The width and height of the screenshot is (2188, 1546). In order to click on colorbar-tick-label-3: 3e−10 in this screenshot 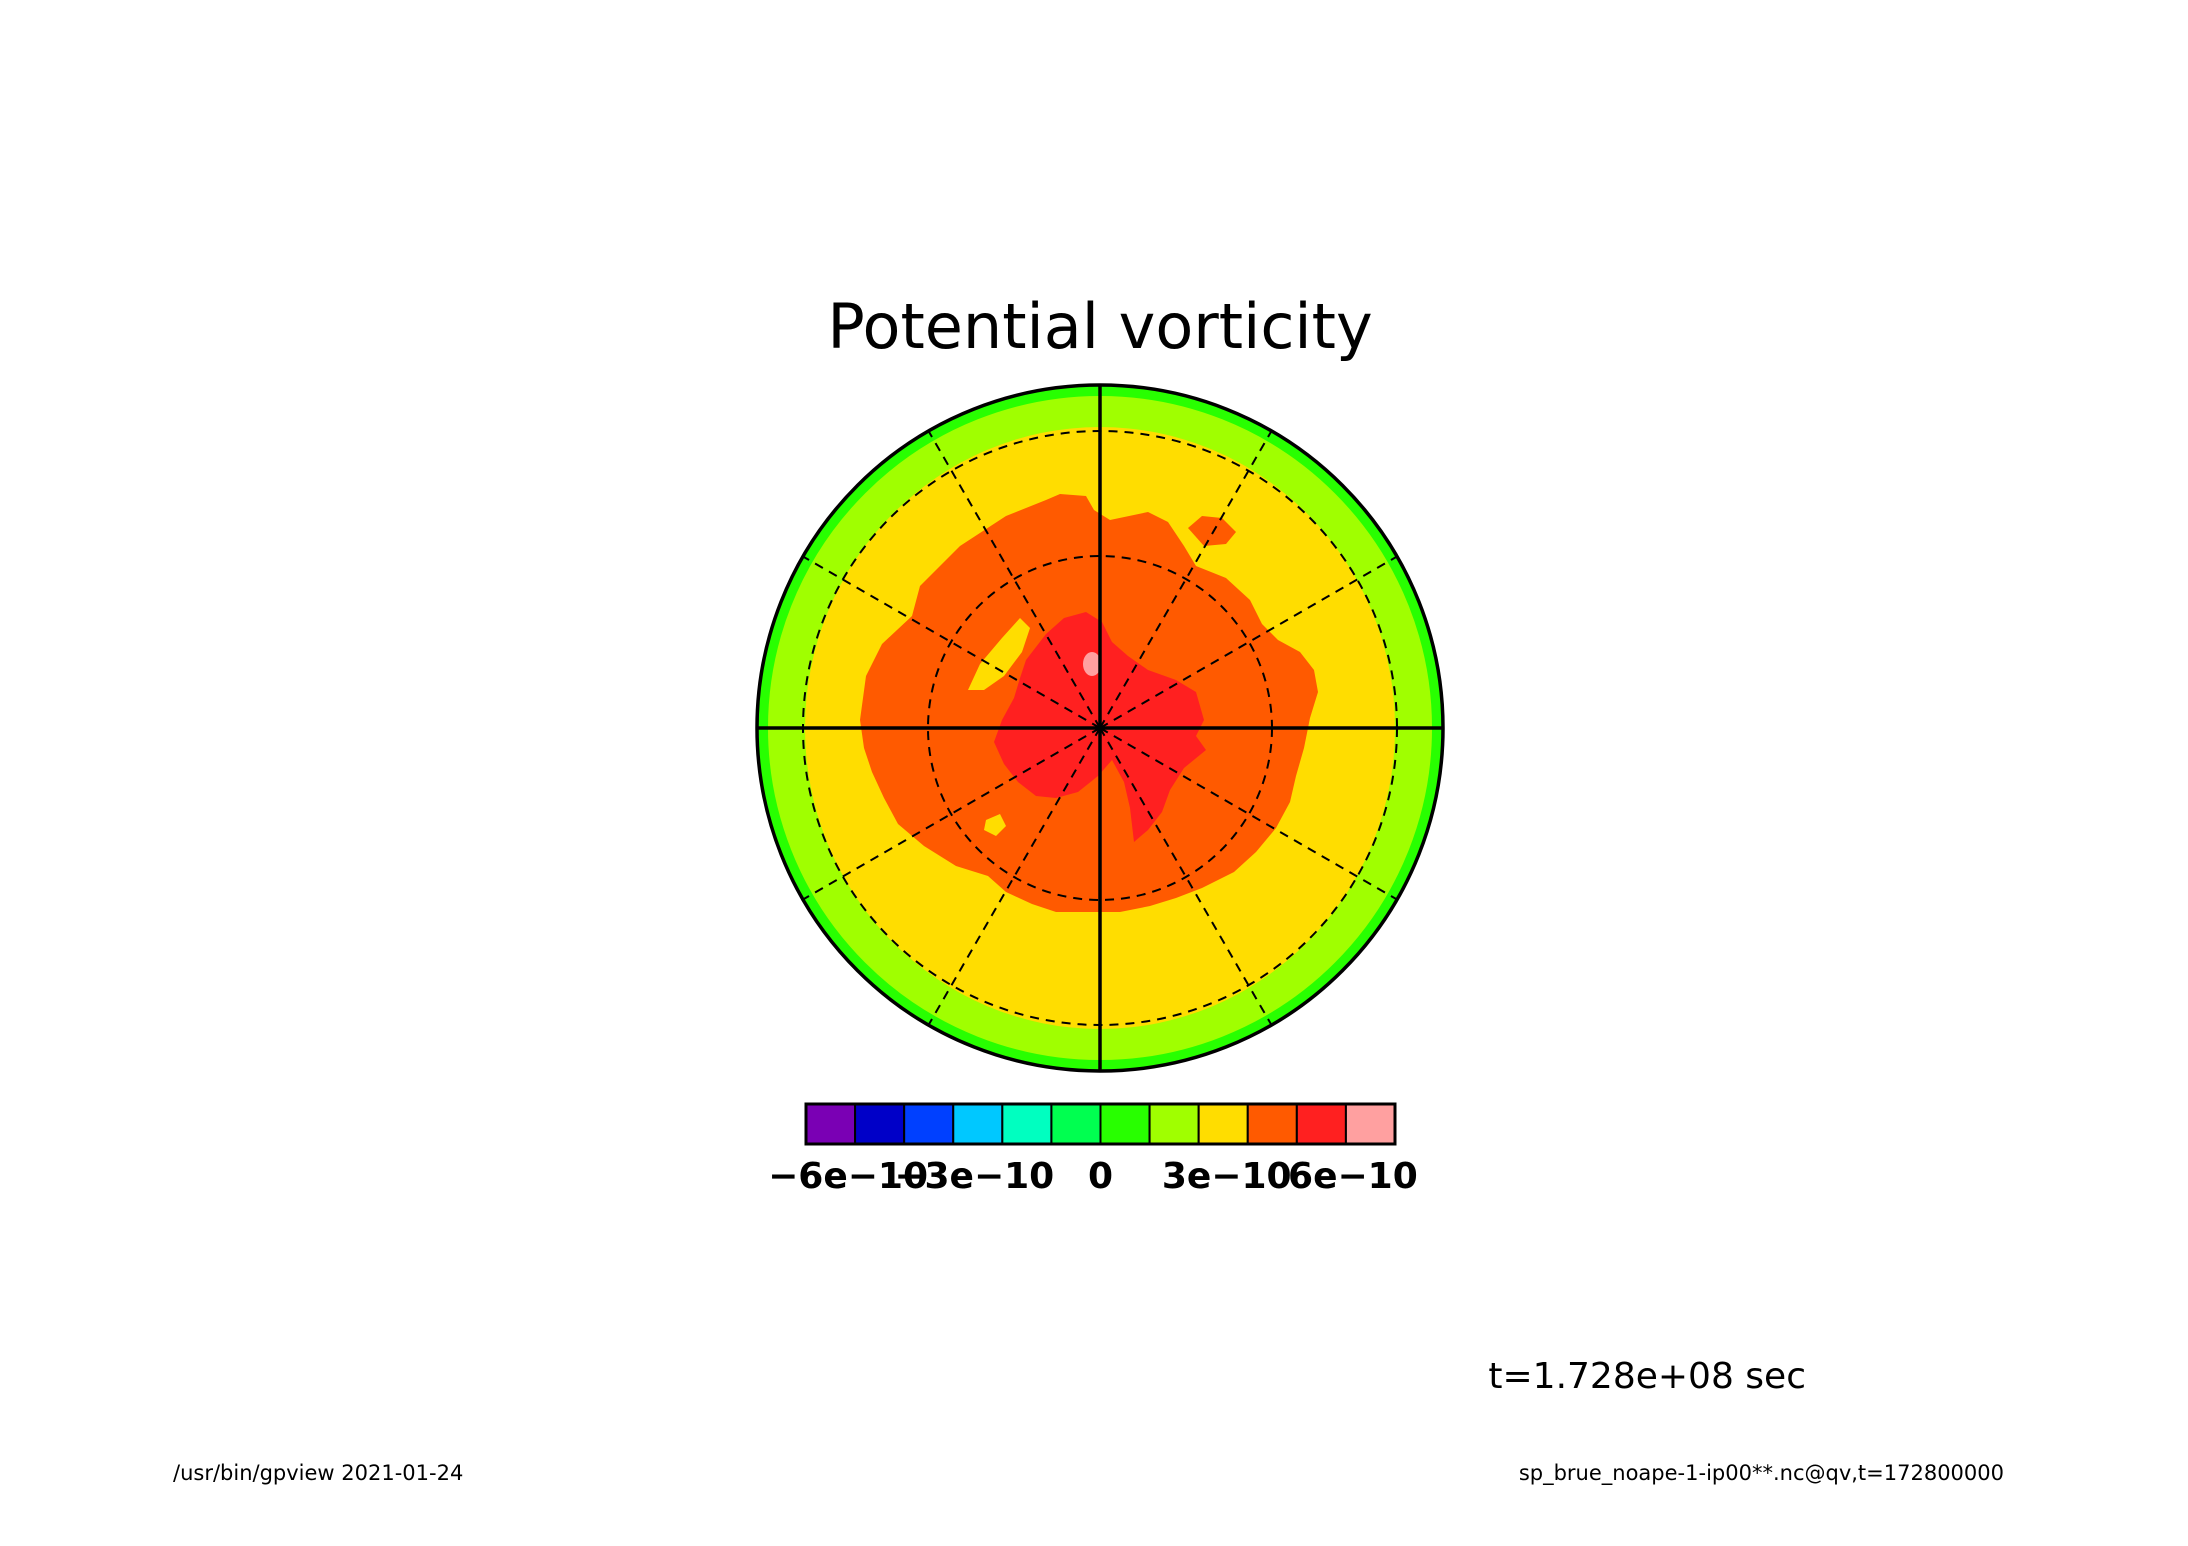, I will do `click(1227, 1176)`.